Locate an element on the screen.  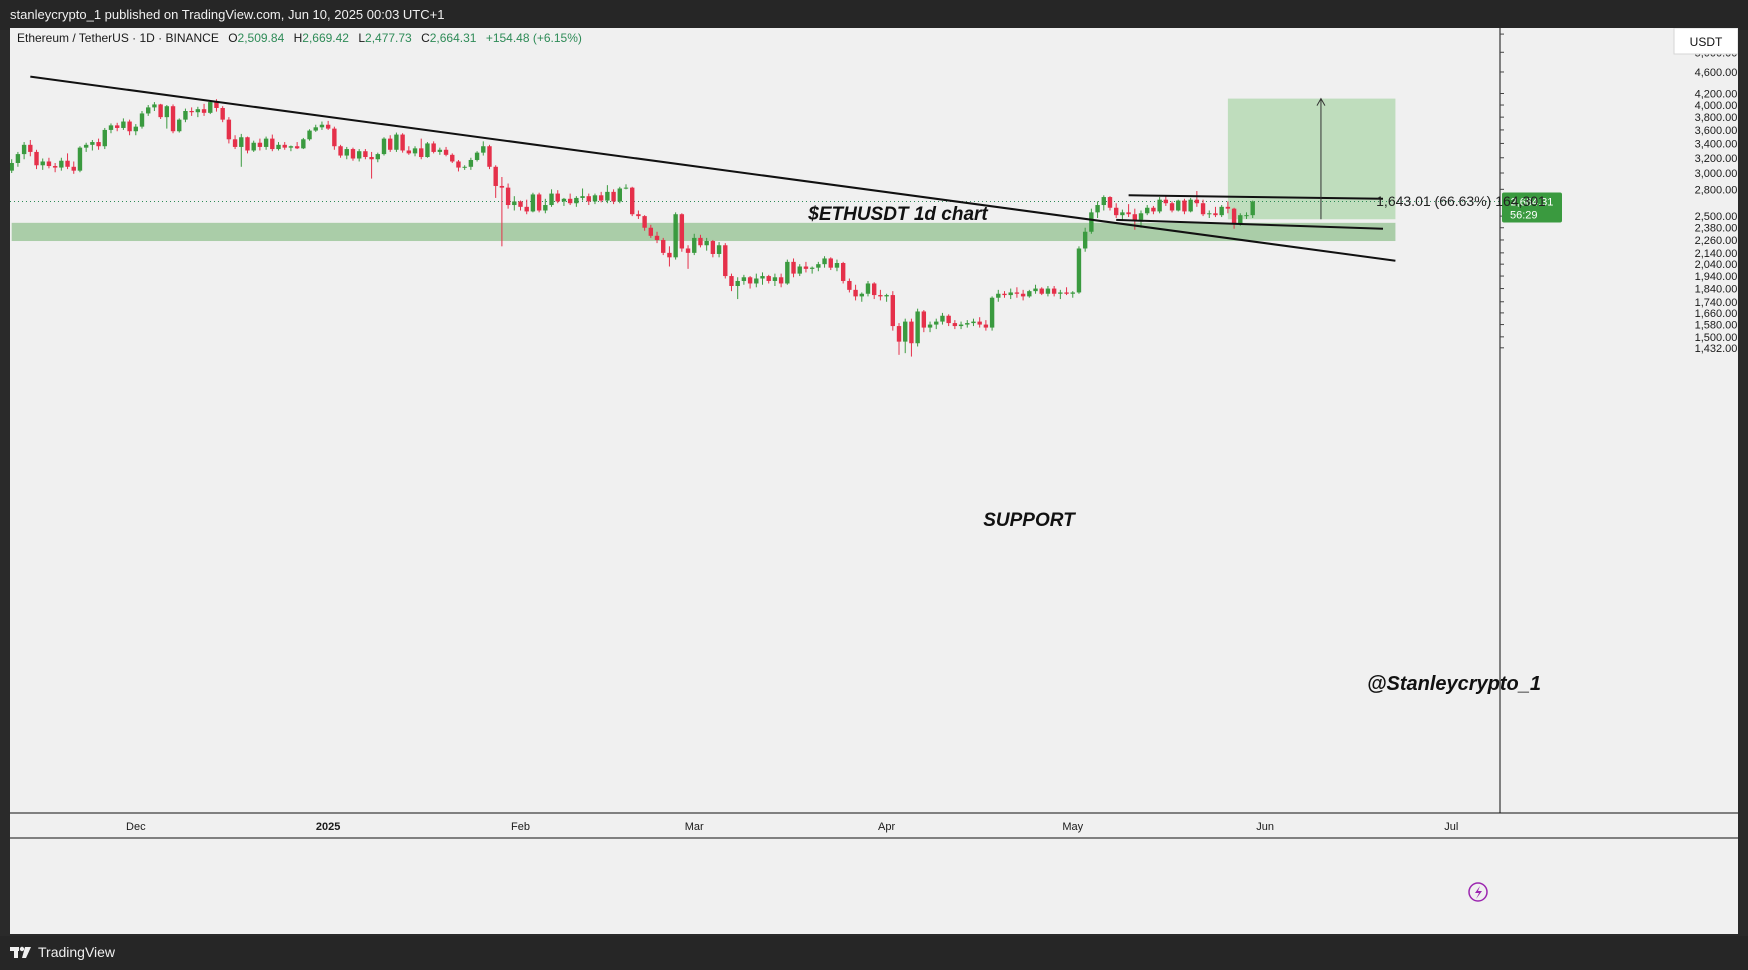
price-tick-label: 1,840.00 is located at coordinates (1716, 290).